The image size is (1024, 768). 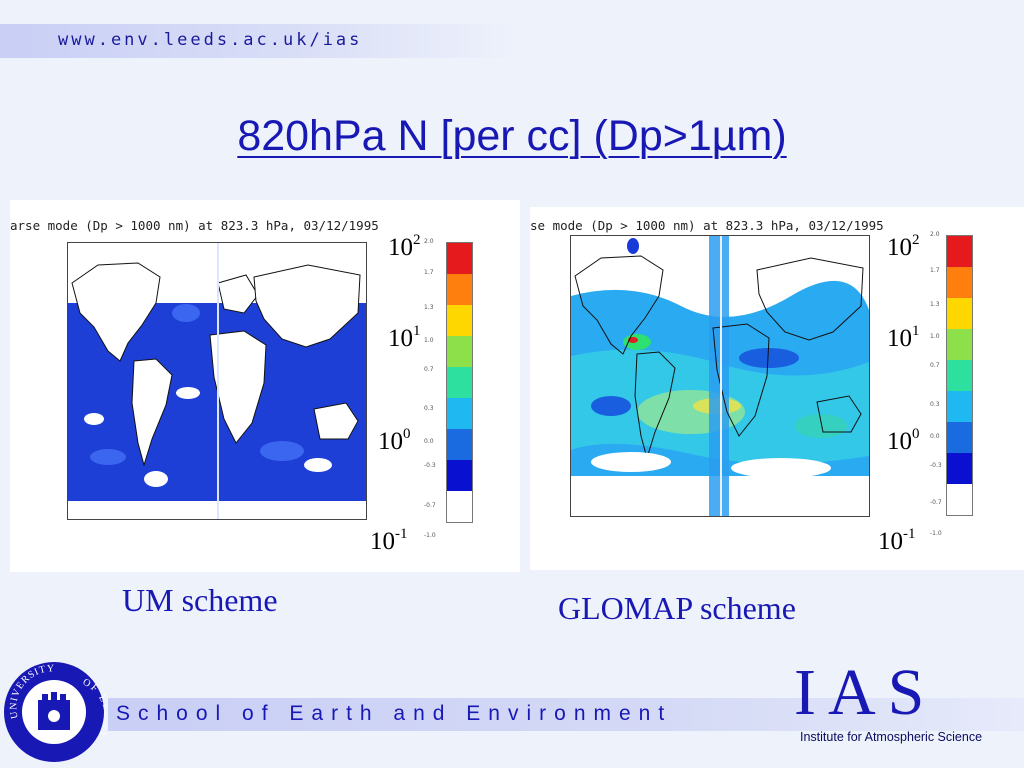 What do you see at coordinates (903, 440) in the screenshot?
I see `glomap-power-label-0: 100` at bounding box center [903, 440].